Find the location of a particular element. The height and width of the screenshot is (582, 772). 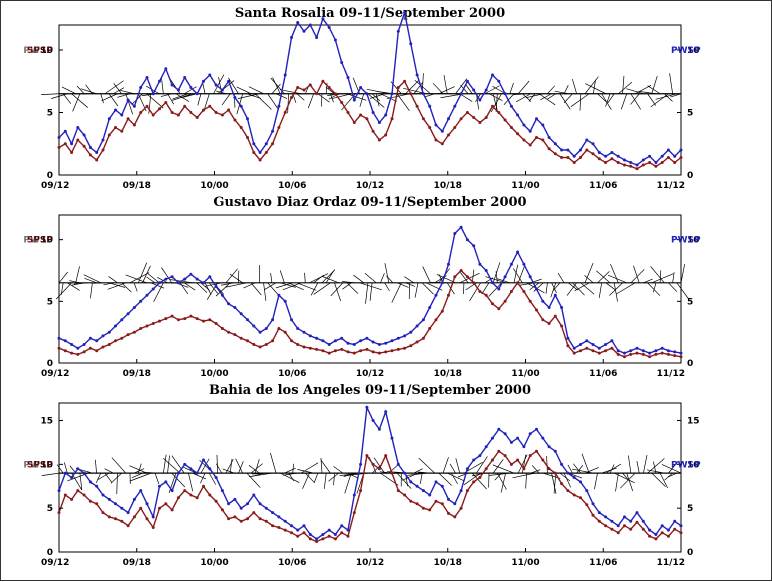

y-tick-label-left: 5 is located at coordinates (50, 302).